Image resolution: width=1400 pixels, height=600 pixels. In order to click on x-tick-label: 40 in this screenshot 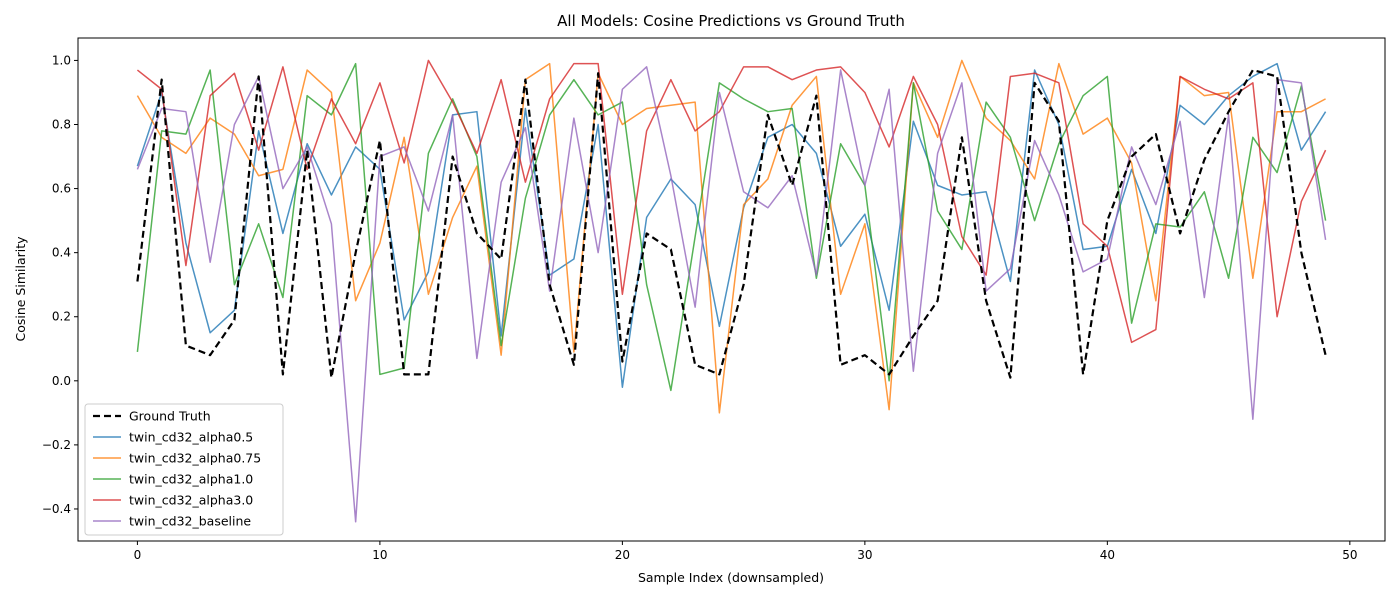, I will do `click(1107, 555)`.